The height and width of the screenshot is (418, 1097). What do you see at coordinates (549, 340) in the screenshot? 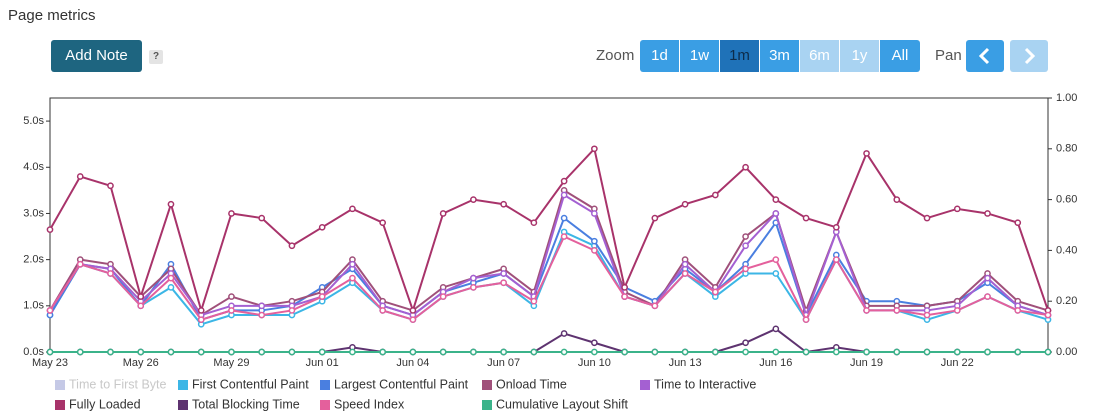
I see `series-line` at bounding box center [549, 340].